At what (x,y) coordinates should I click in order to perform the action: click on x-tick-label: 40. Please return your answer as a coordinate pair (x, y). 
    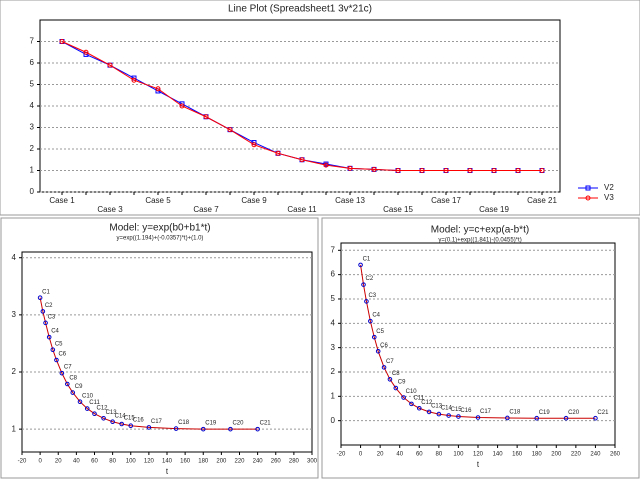
    Looking at the image, I should click on (76, 462).